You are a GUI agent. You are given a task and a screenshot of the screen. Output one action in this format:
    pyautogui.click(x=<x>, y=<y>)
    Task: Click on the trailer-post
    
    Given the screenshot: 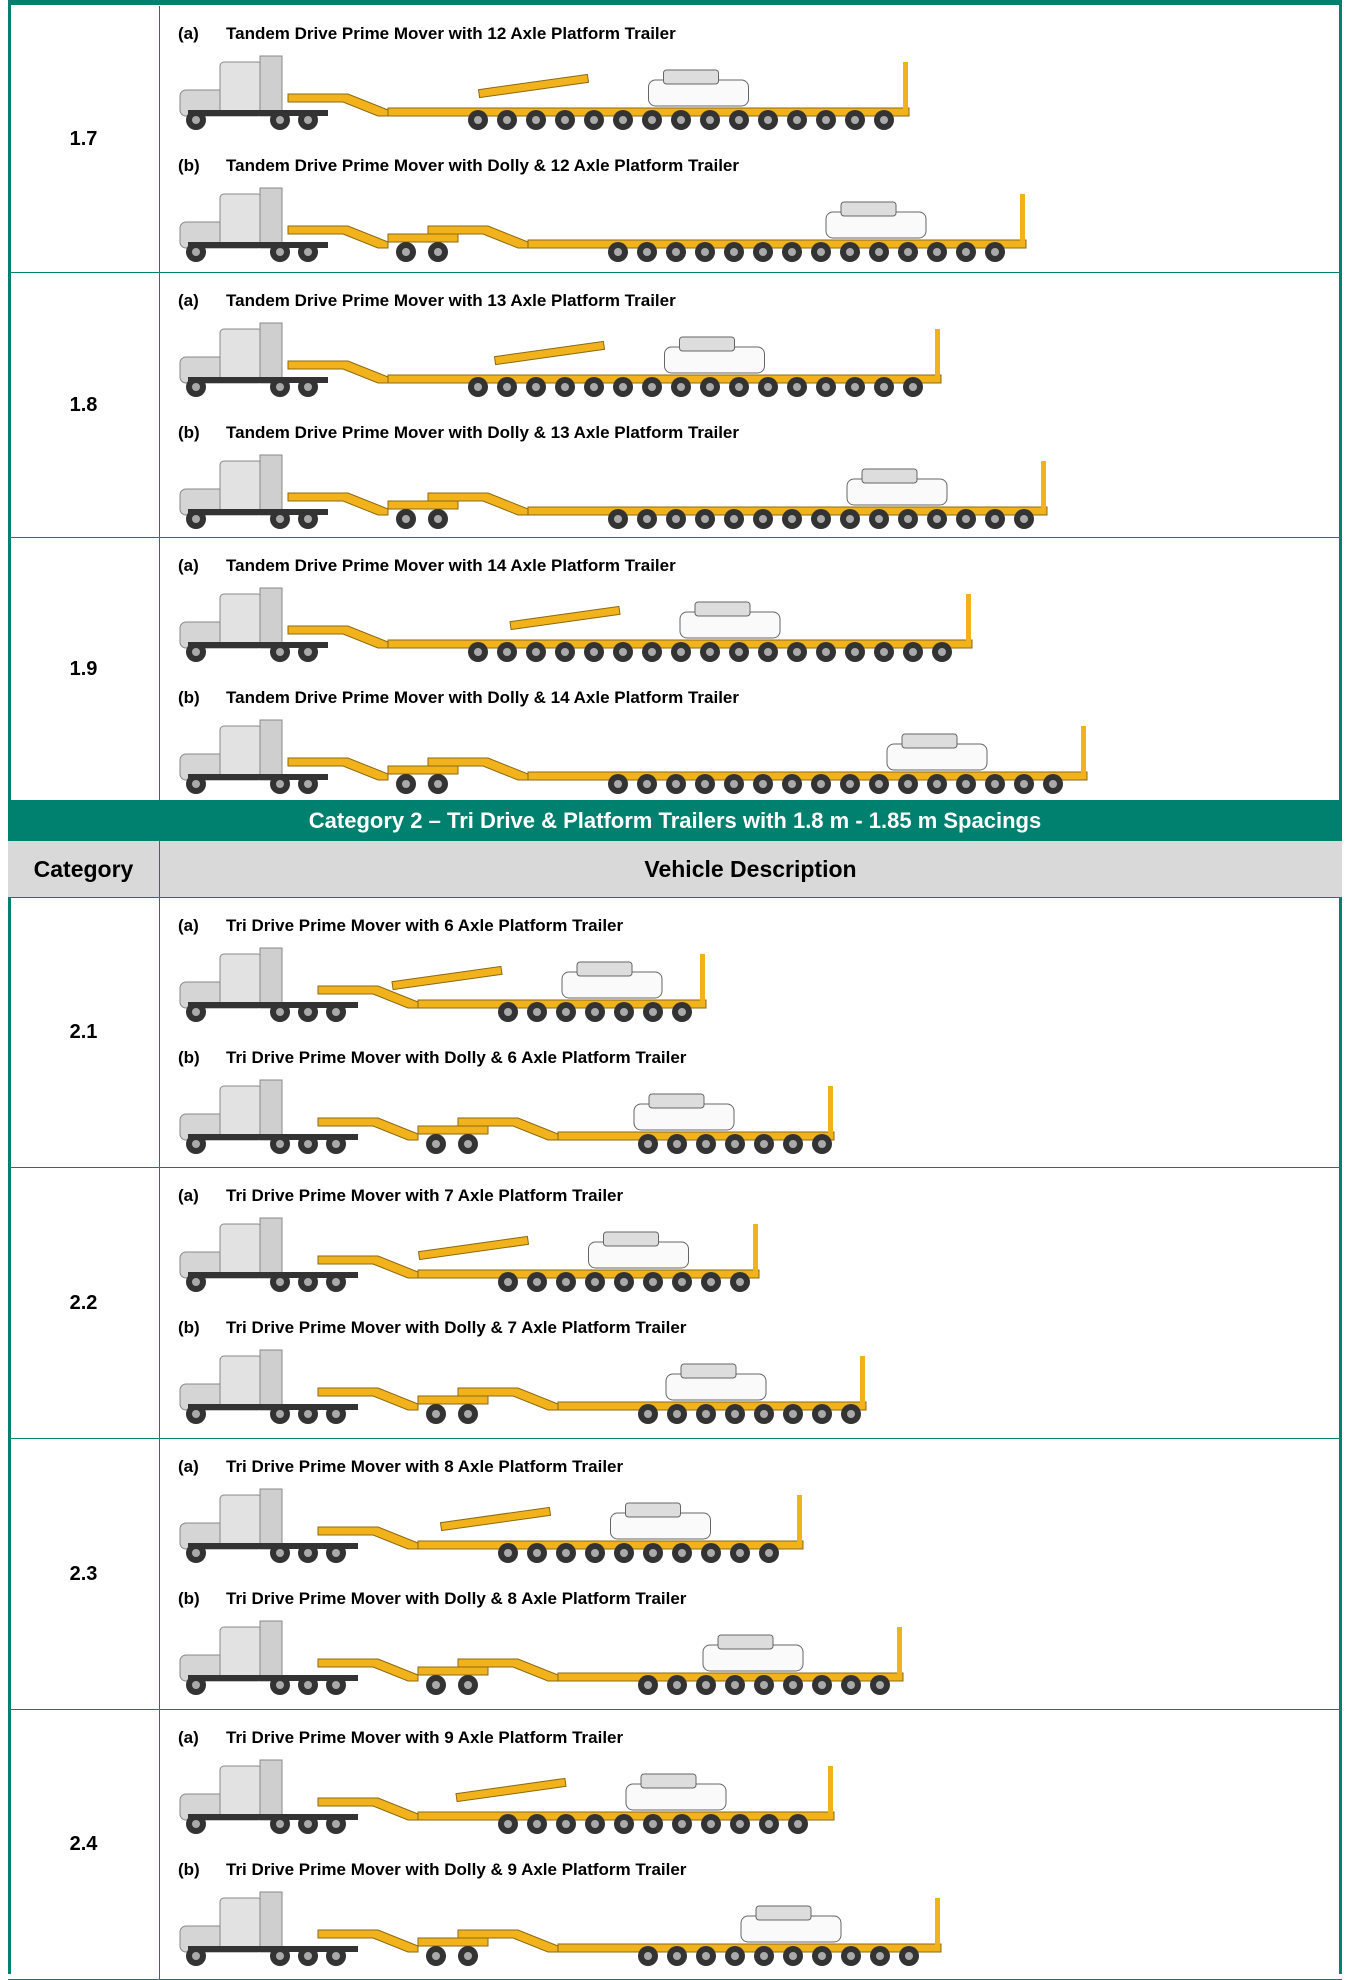 What is the action you would take?
    pyautogui.click(x=1083, y=750)
    